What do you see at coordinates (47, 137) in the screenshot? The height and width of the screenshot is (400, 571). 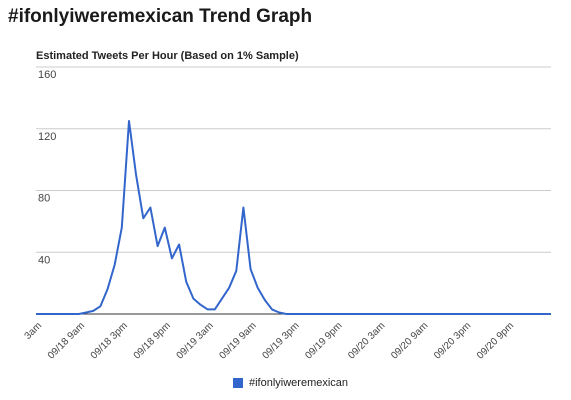 I see `y-tick-label: 120` at bounding box center [47, 137].